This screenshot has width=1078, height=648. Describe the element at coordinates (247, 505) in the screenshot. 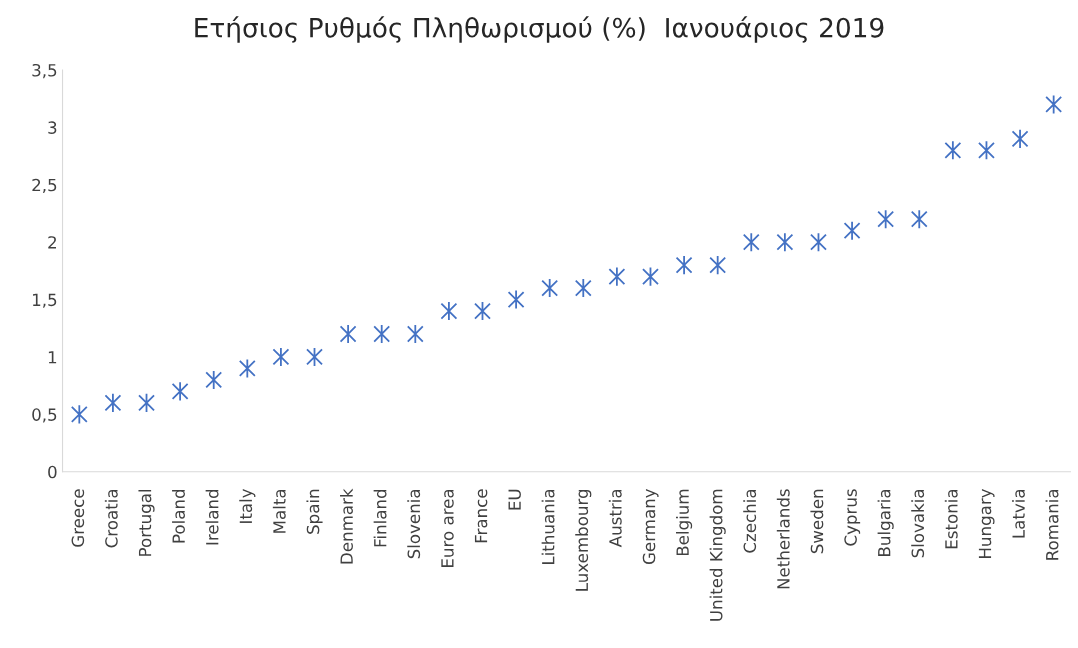

I see `x-tick-label: Italy` at that location.